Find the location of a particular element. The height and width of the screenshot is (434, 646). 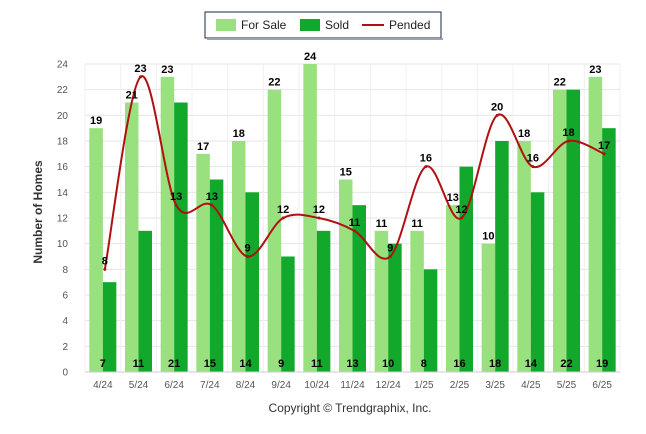

label-for-sale: 21 is located at coordinates (132, 96).